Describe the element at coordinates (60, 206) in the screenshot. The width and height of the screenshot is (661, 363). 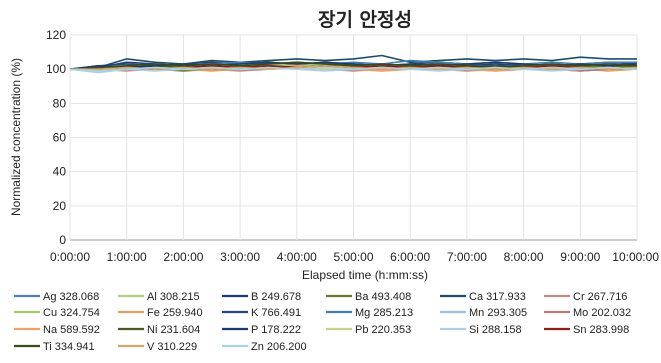
I see `y-tick-label: 20` at that location.